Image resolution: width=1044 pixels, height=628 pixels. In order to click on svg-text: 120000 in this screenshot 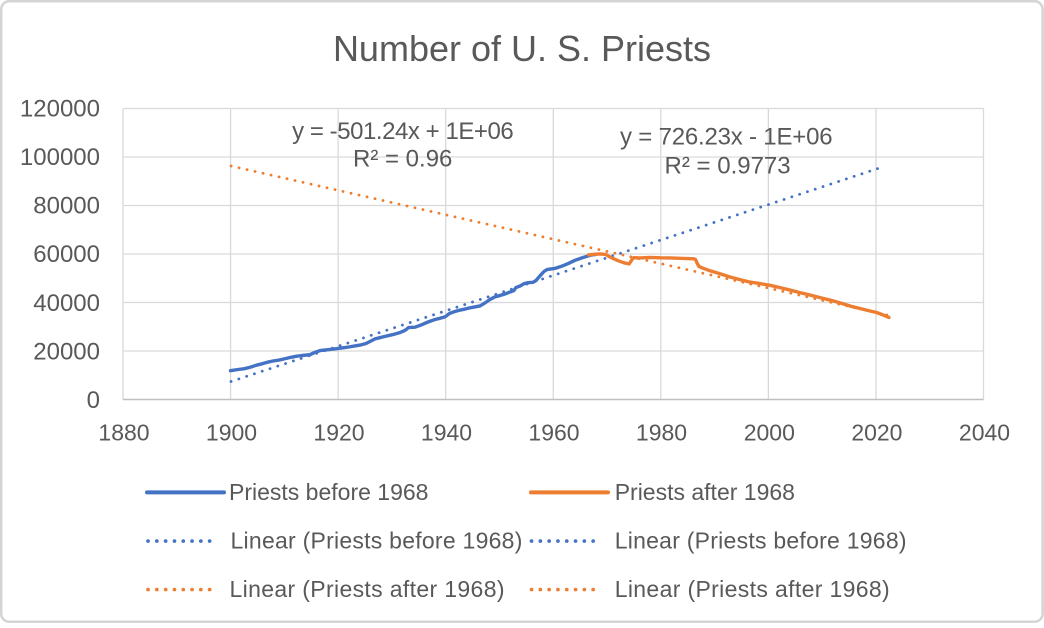, I will do `click(60, 109)`.